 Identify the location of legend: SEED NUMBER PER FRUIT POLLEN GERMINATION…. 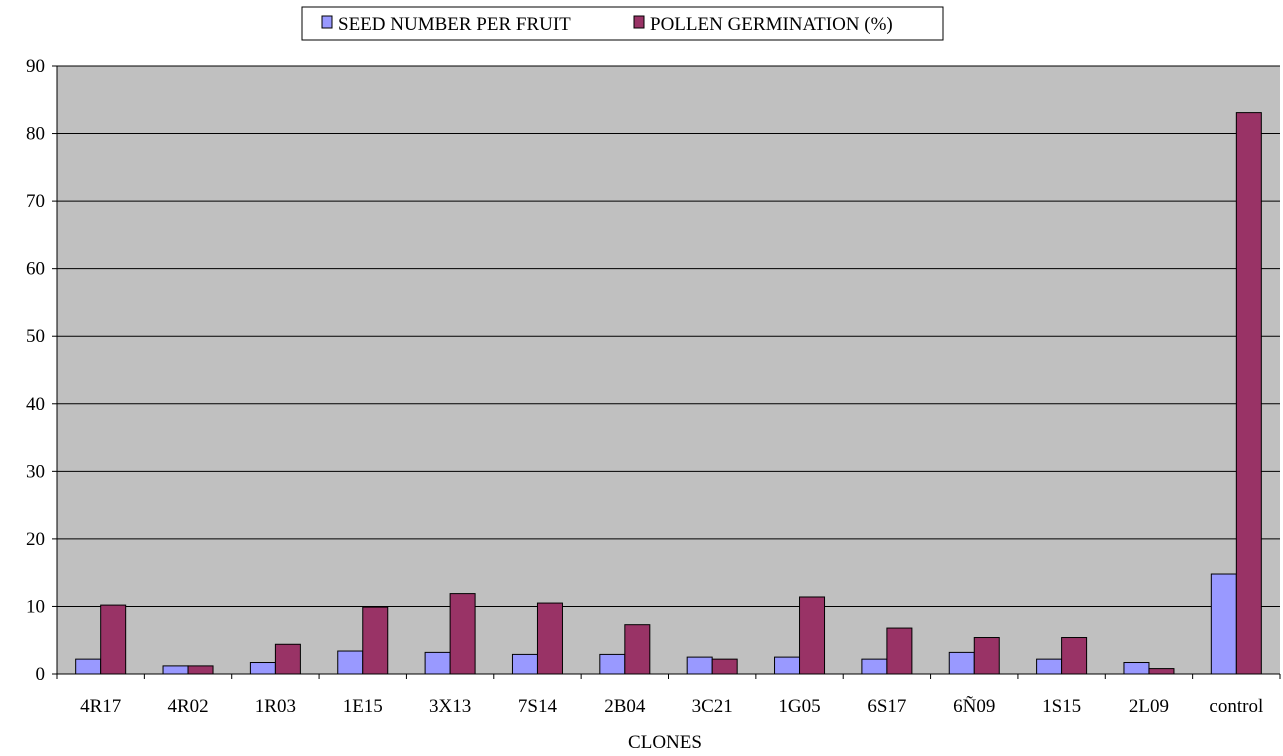
(622, 23).